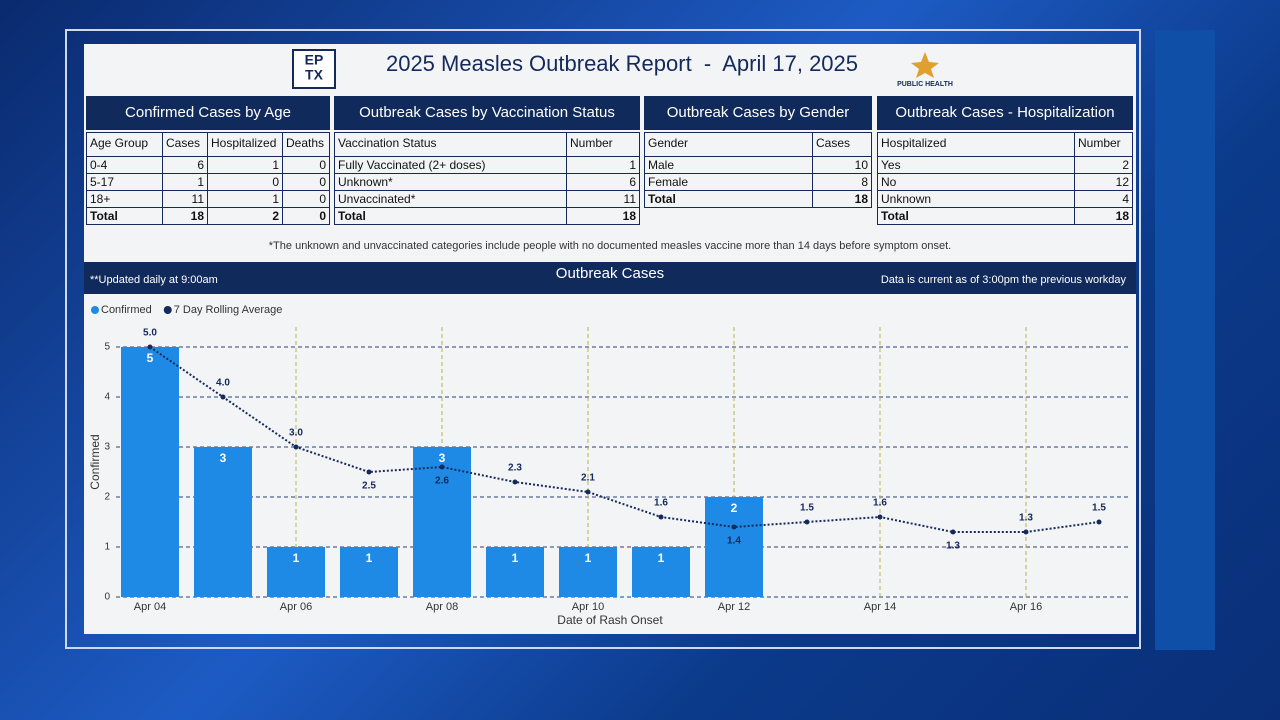 The width and height of the screenshot is (1280, 720). What do you see at coordinates (107, 497) in the screenshot?
I see `y-tick-label: 2` at bounding box center [107, 497].